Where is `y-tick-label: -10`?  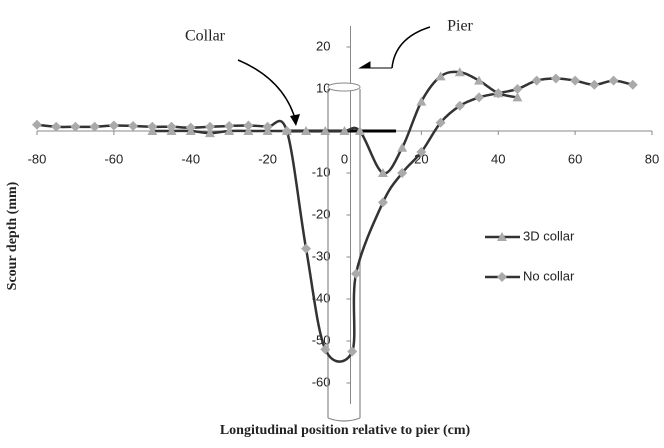 y-tick-label: -10 is located at coordinates (321, 171).